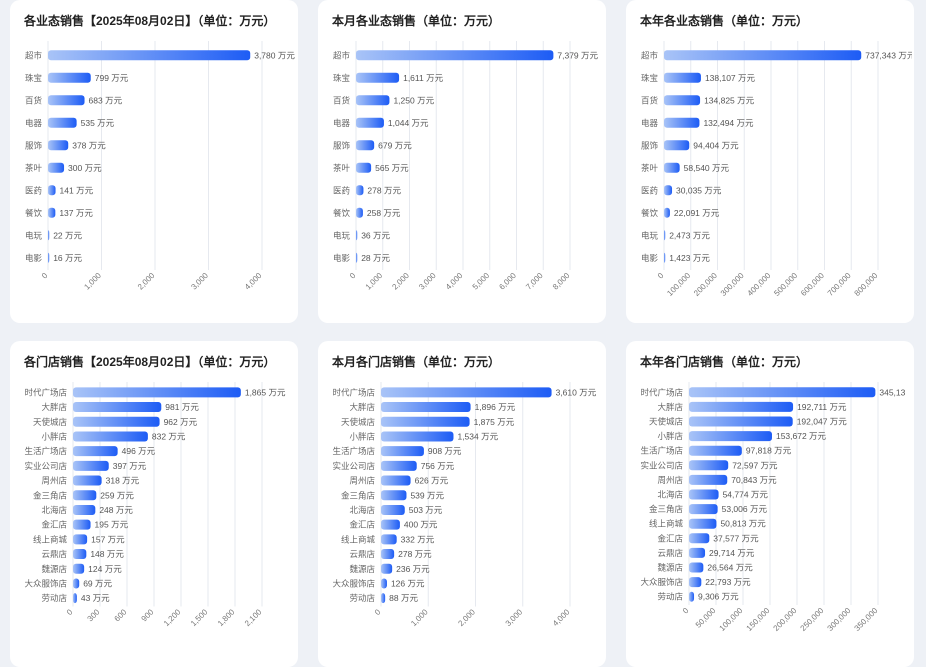 The height and width of the screenshot is (667, 926). What do you see at coordinates (716, 145) in the screenshot?
I see `value-label: 94,404 万元` at bounding box center [716, 145].